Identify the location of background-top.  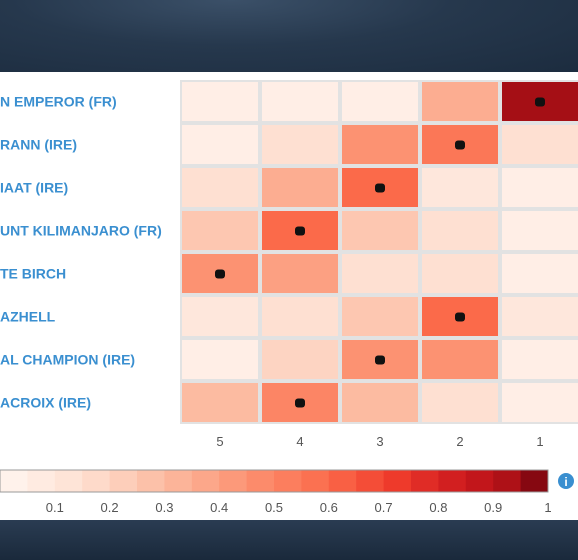
(289, 36).